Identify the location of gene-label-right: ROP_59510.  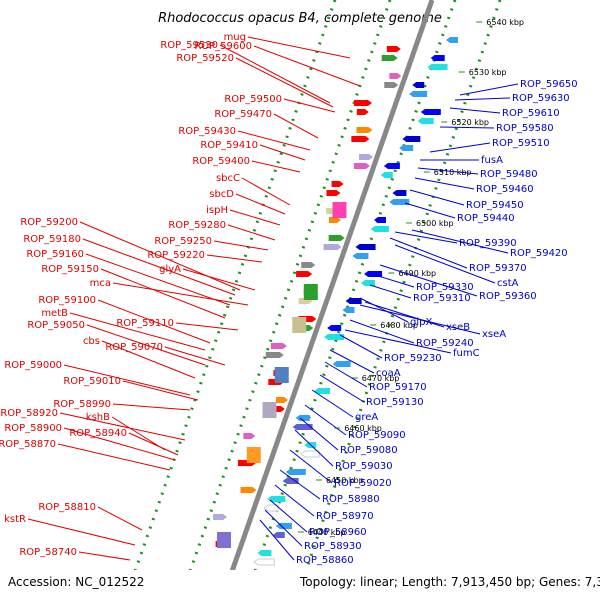
(521, 143).